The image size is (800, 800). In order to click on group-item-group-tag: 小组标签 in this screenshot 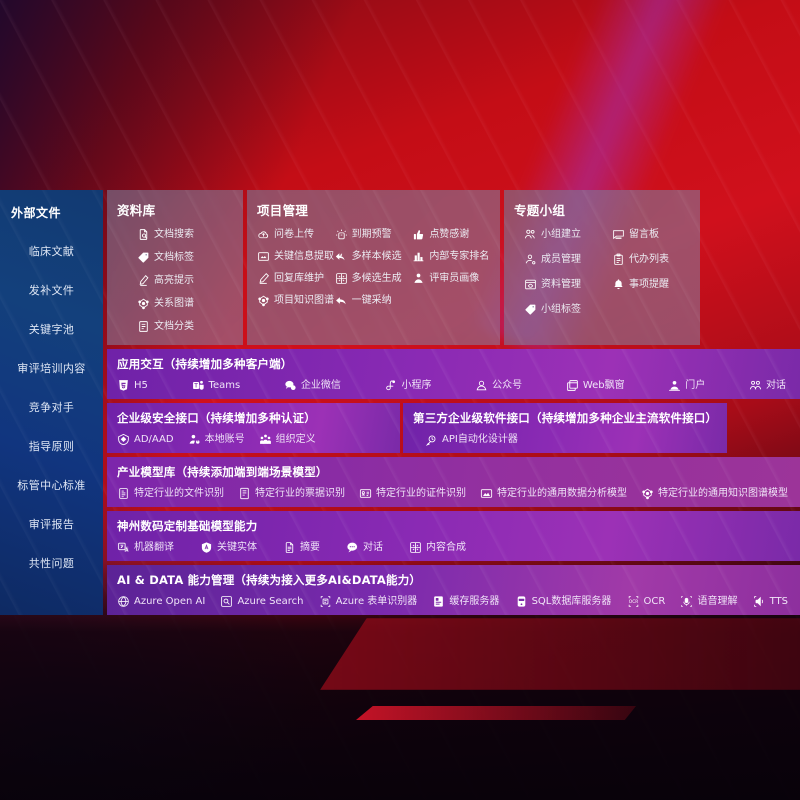, I will do `click(558, 309)`.